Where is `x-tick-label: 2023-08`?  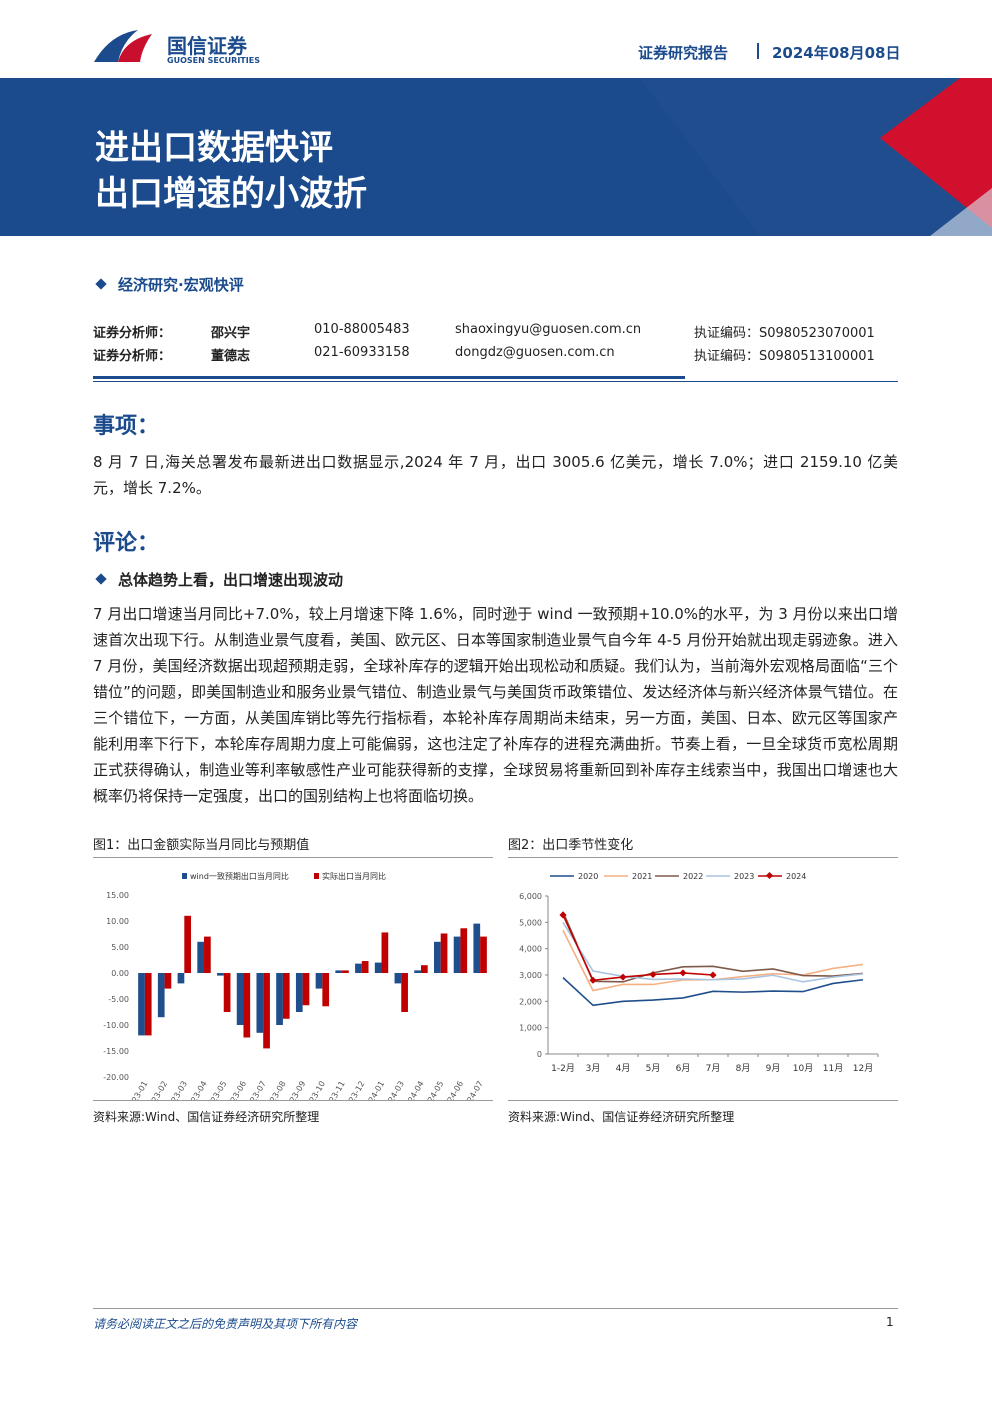 x-tick-label: 2023-08 is located at coordinates (275, 1090).